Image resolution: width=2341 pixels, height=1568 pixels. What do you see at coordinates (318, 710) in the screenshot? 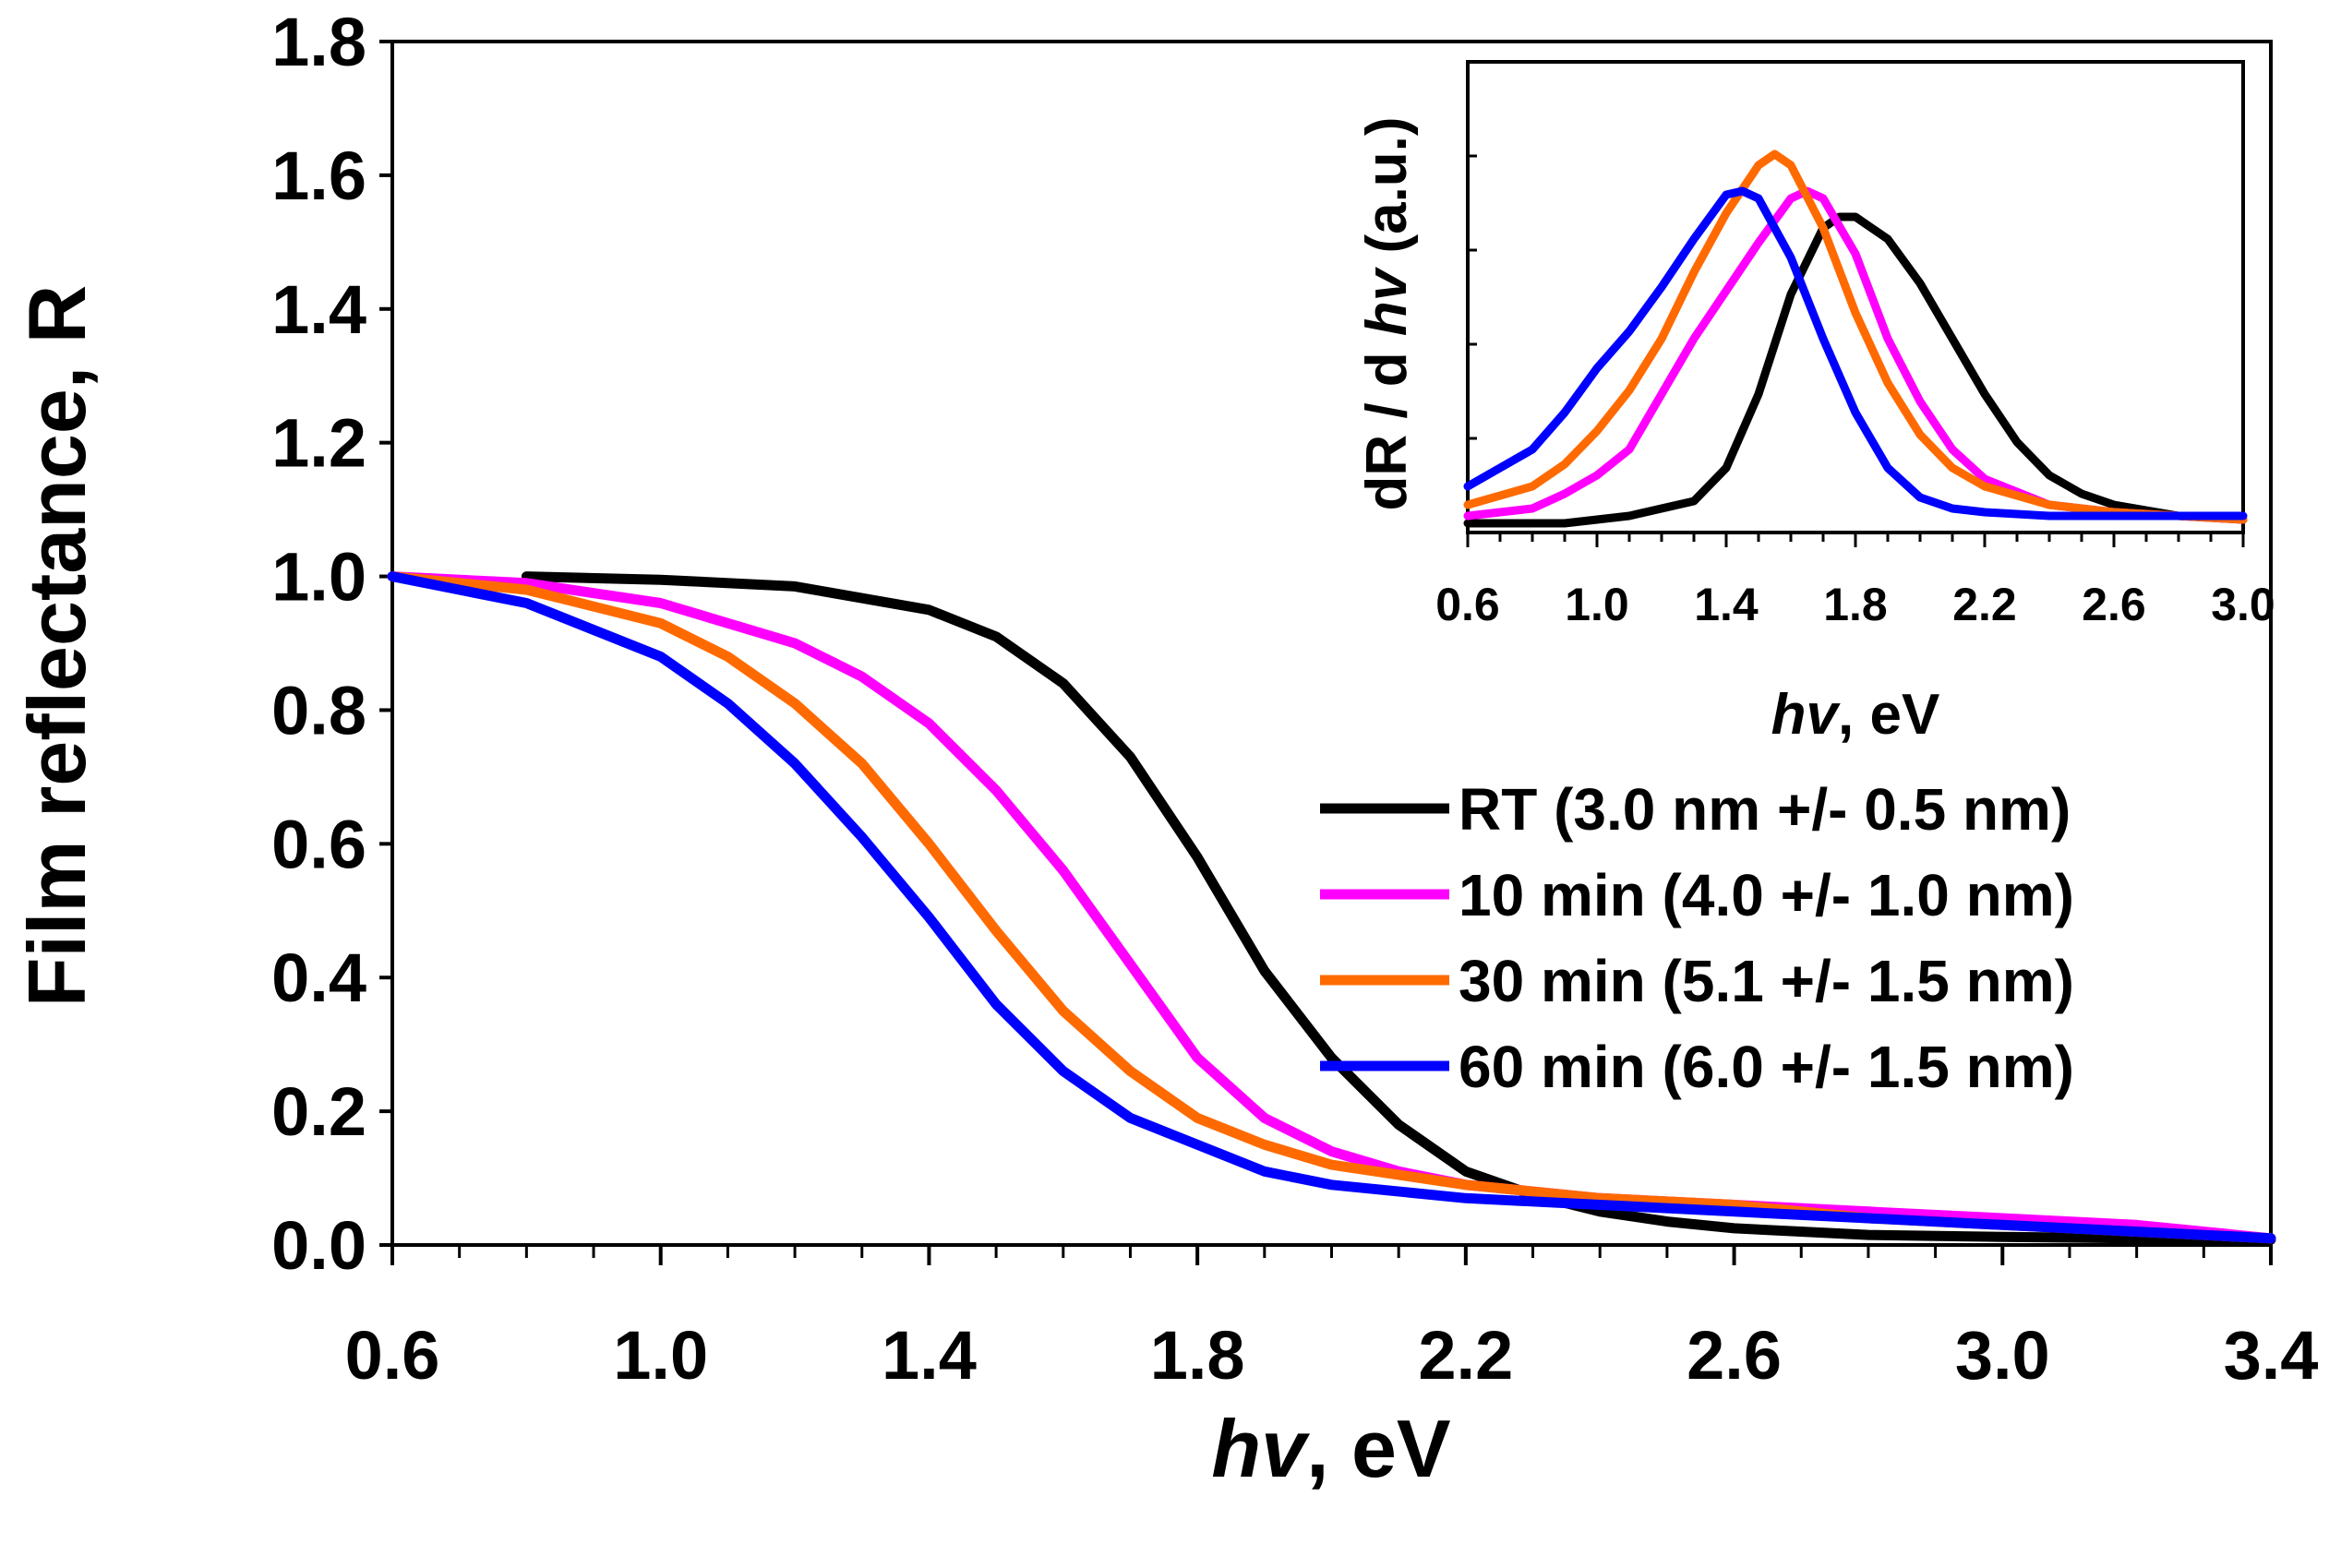
I see `y-tick-label: 0.8` at bounding box center [318, 710].